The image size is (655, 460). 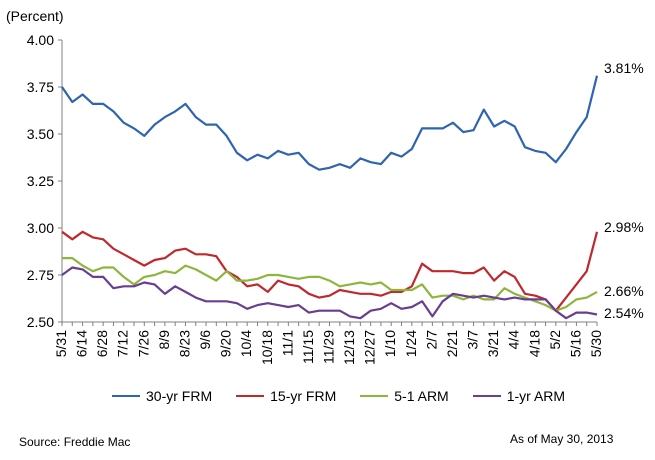 What do you see at coordinates (473, 340) in the screenshot?
I see `x-tick-label: 3/7` at bounding box center [473, 340].